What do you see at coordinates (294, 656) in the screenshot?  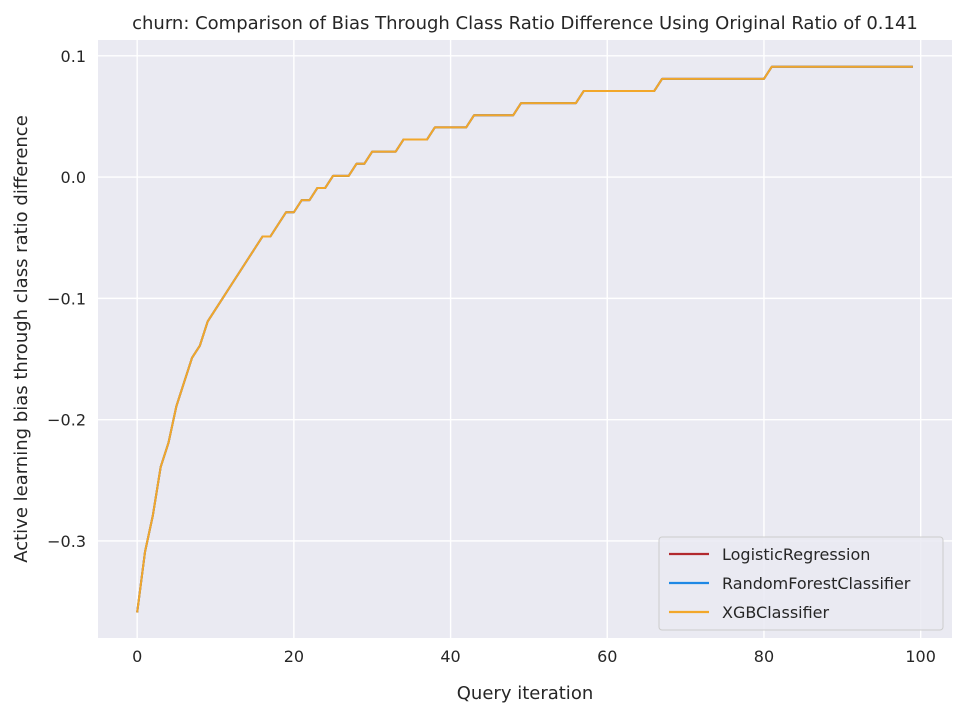 I see `x-tick-label: 20` at bounding box center [294, 656].